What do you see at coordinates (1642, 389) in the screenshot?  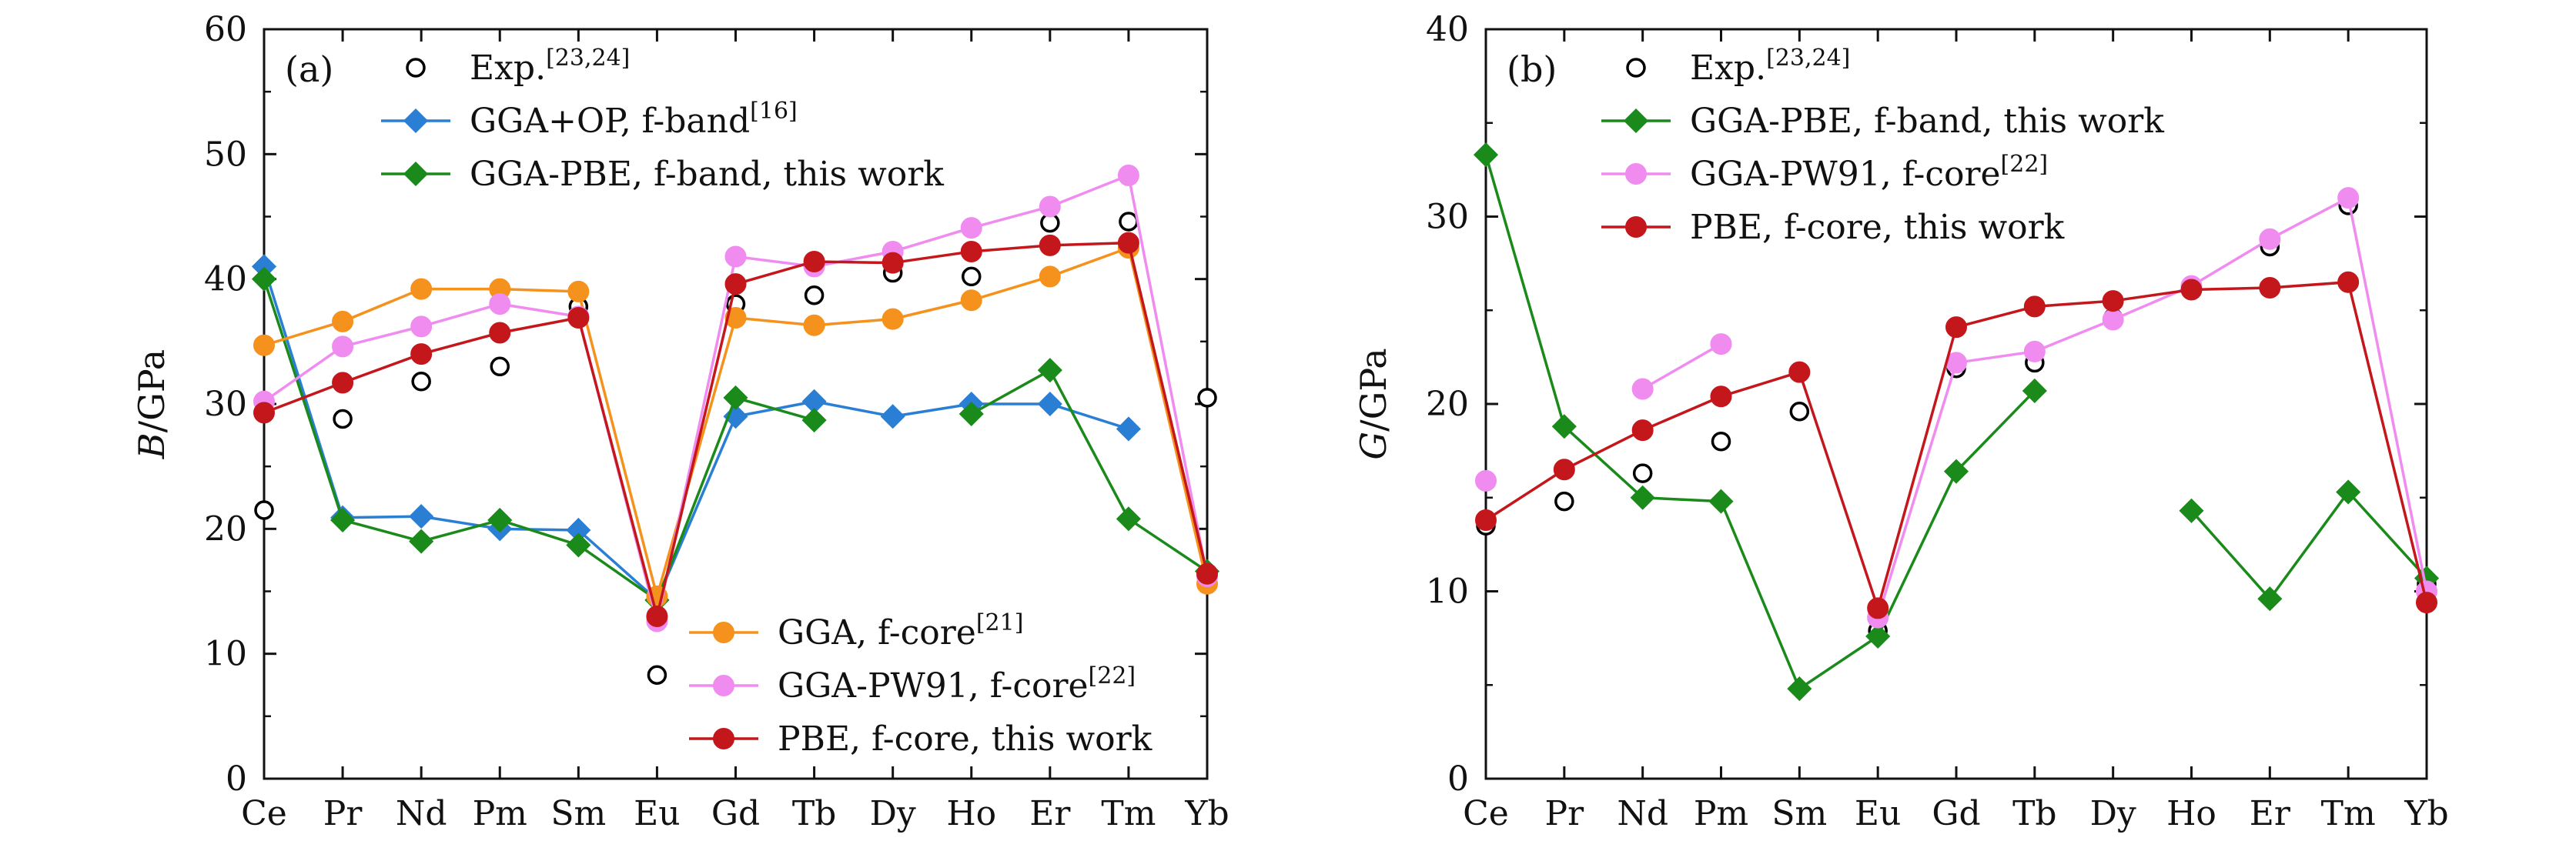 I see `point-pw91core-Nd` at bounding box center [1642, 389].